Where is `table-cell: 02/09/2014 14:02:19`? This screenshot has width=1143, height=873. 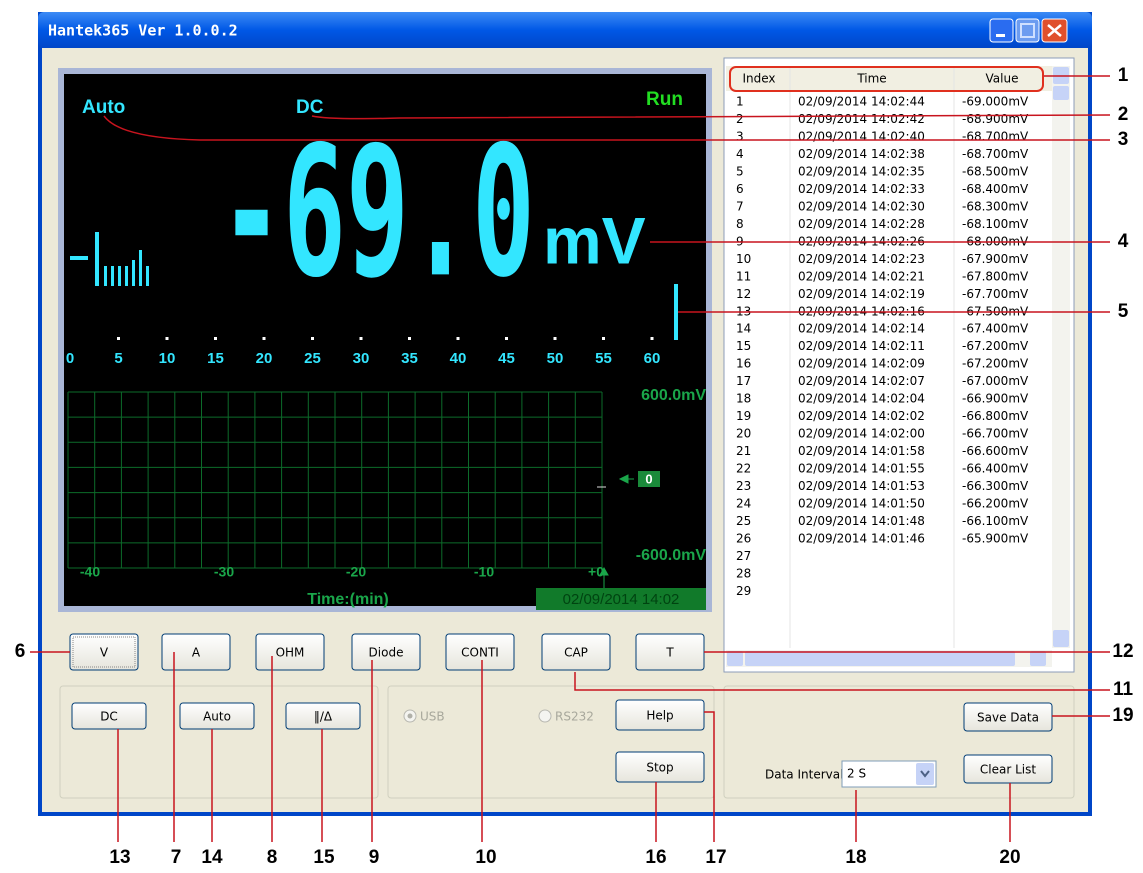
table-cell: 02/09/2014 14:02:19 is located at coordinates (861, 294).